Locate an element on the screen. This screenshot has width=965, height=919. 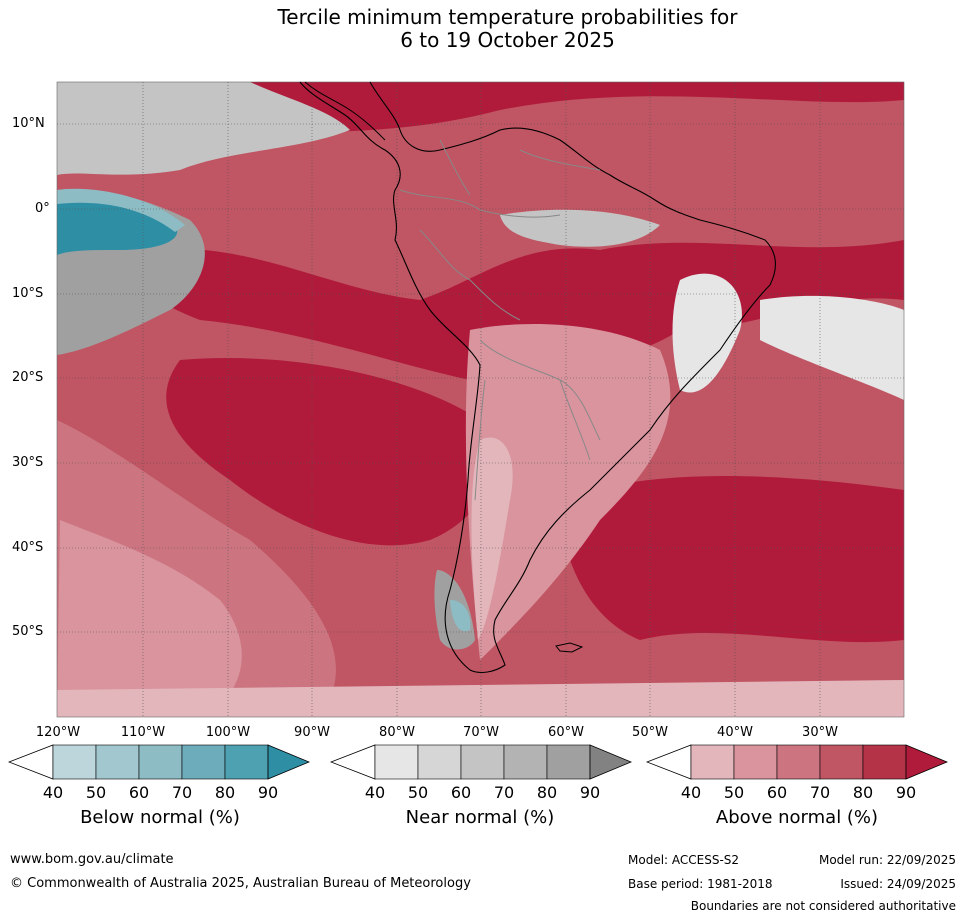
field-patch-pacific is located at coordinates (331, 452).